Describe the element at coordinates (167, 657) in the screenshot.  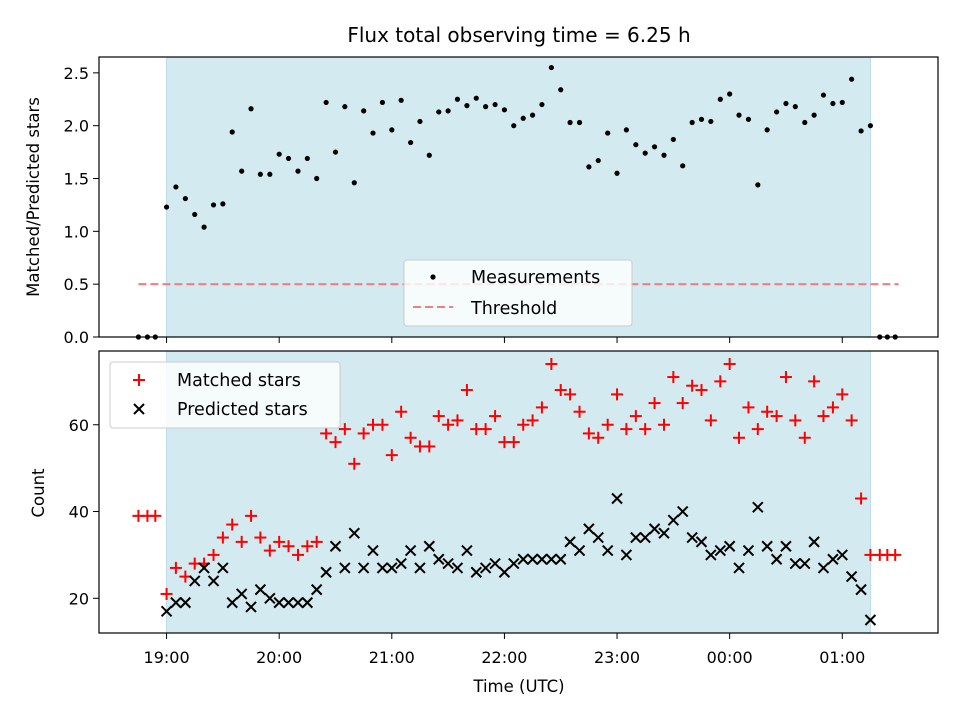
I see `x-tick-label: 19:00` at that location.